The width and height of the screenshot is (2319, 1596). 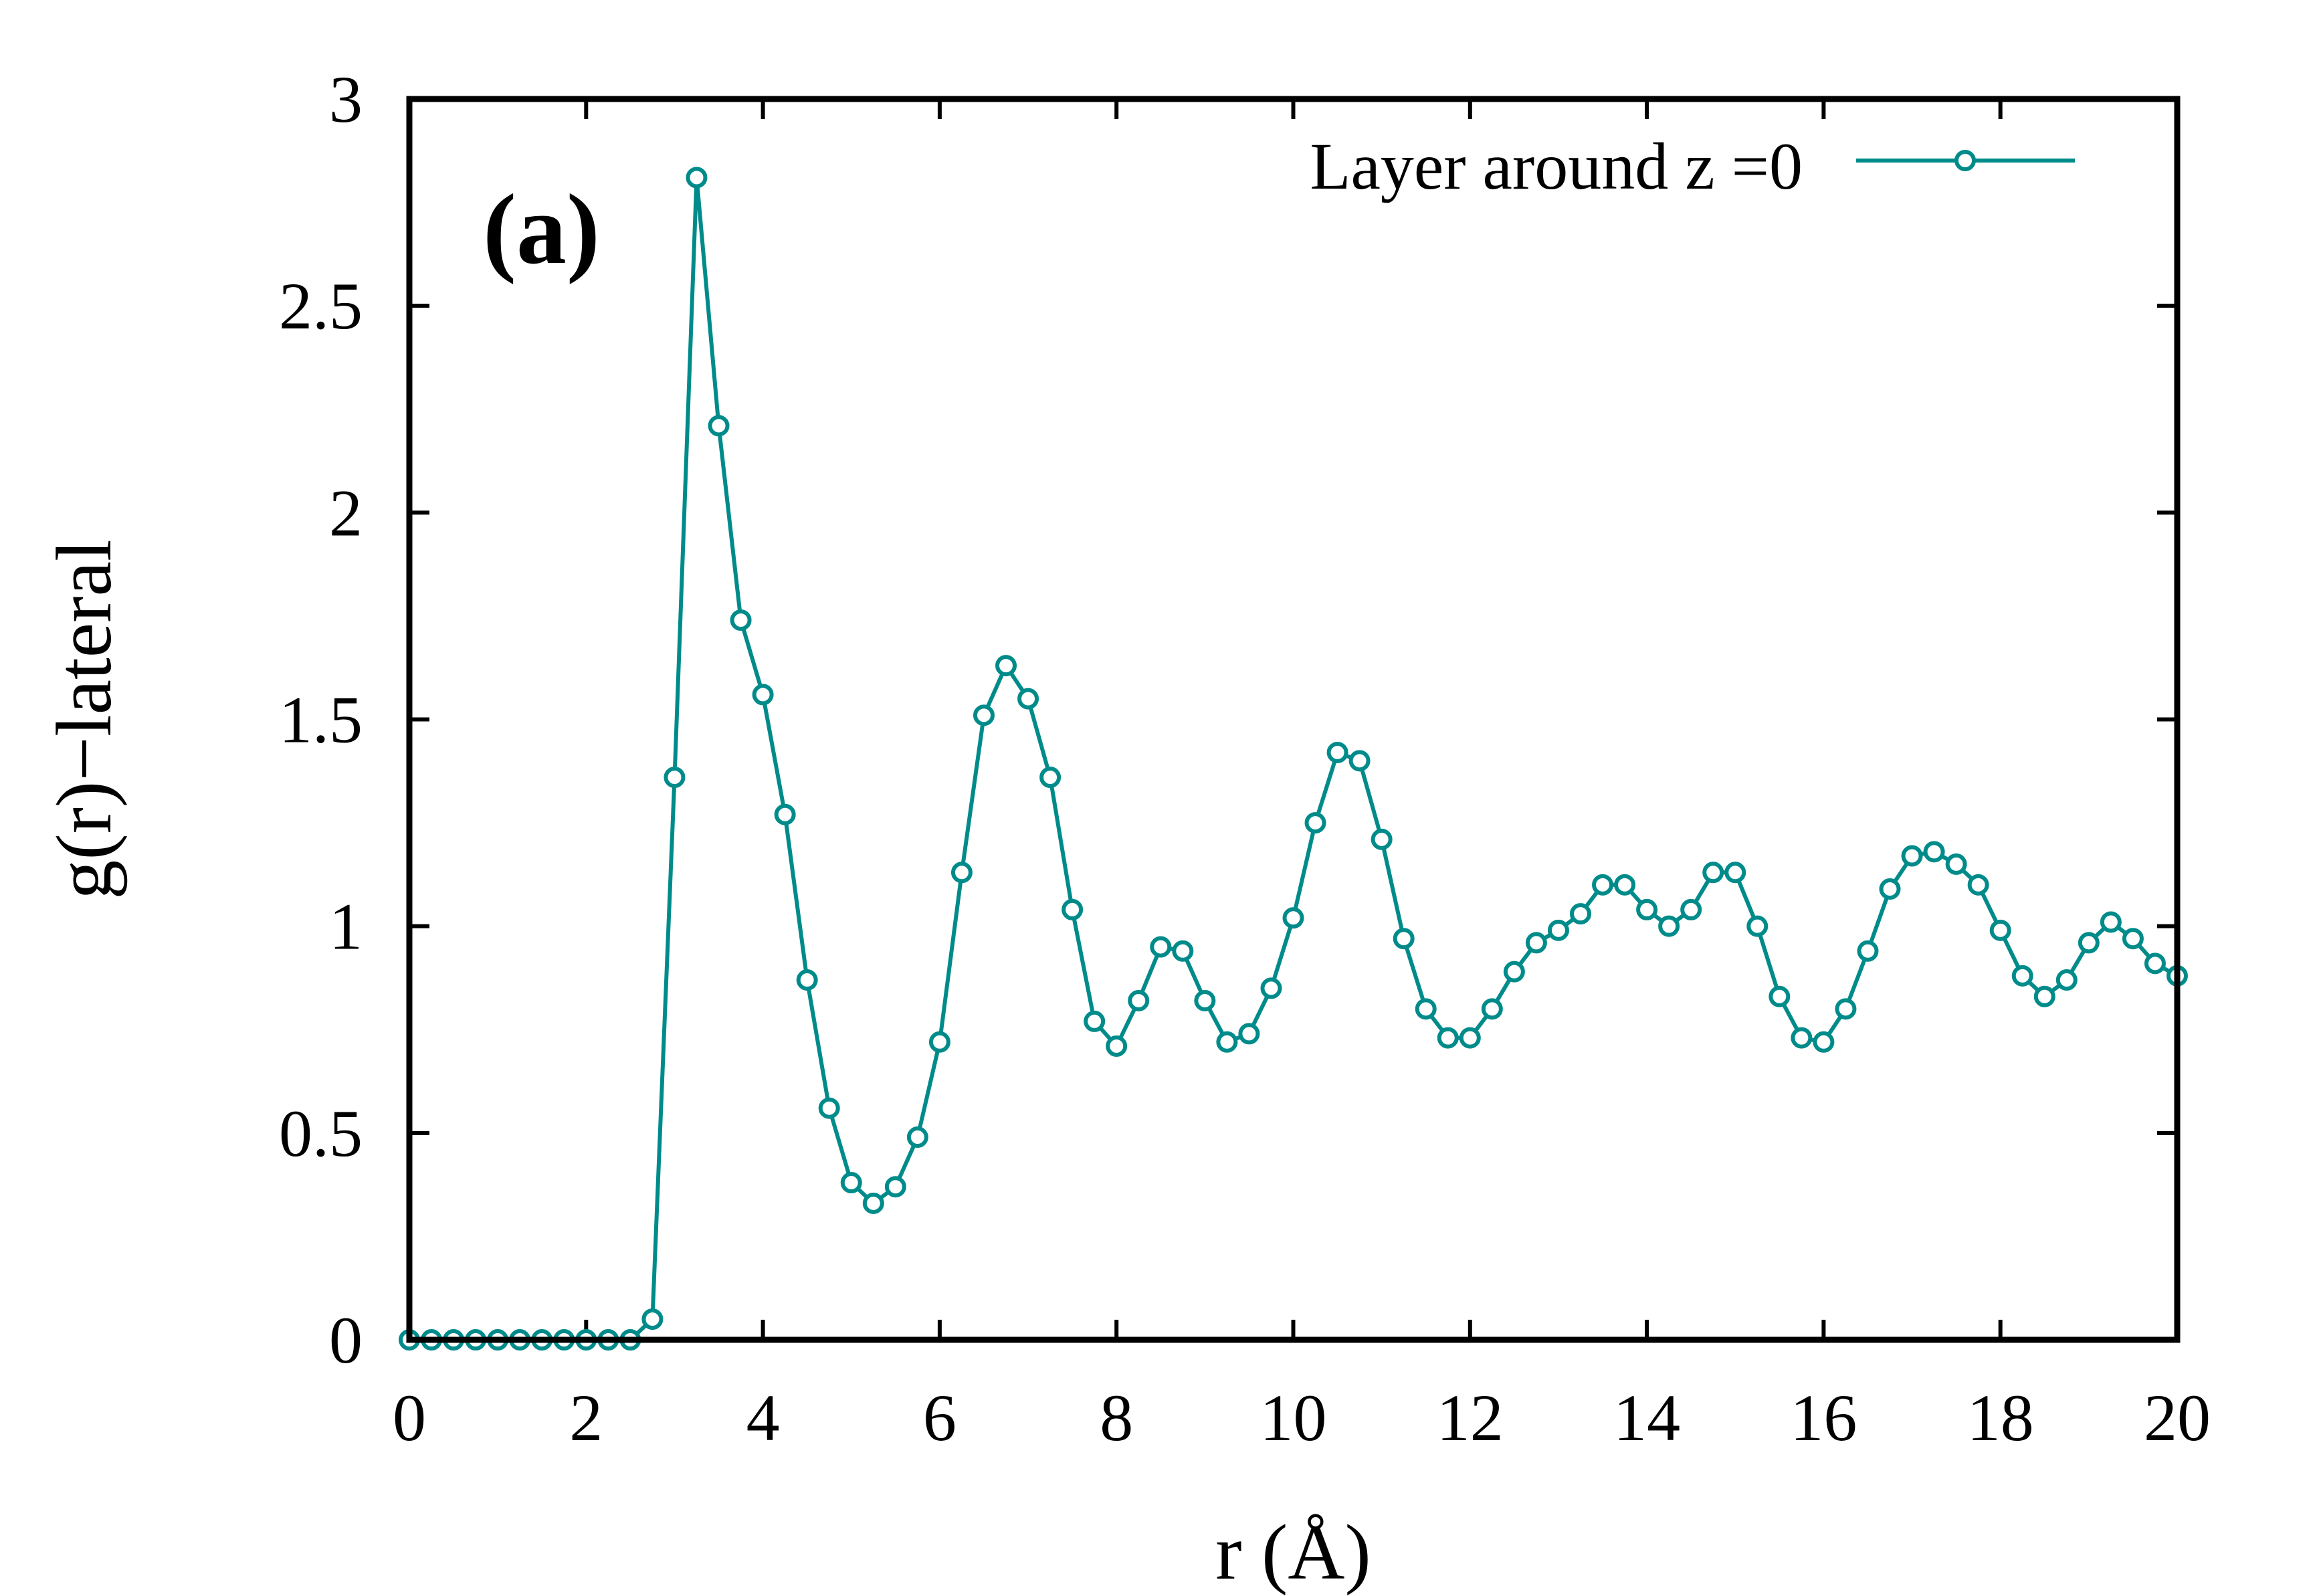 I want to click on y-tick-label: 1.5, so click(x=321, y=720).